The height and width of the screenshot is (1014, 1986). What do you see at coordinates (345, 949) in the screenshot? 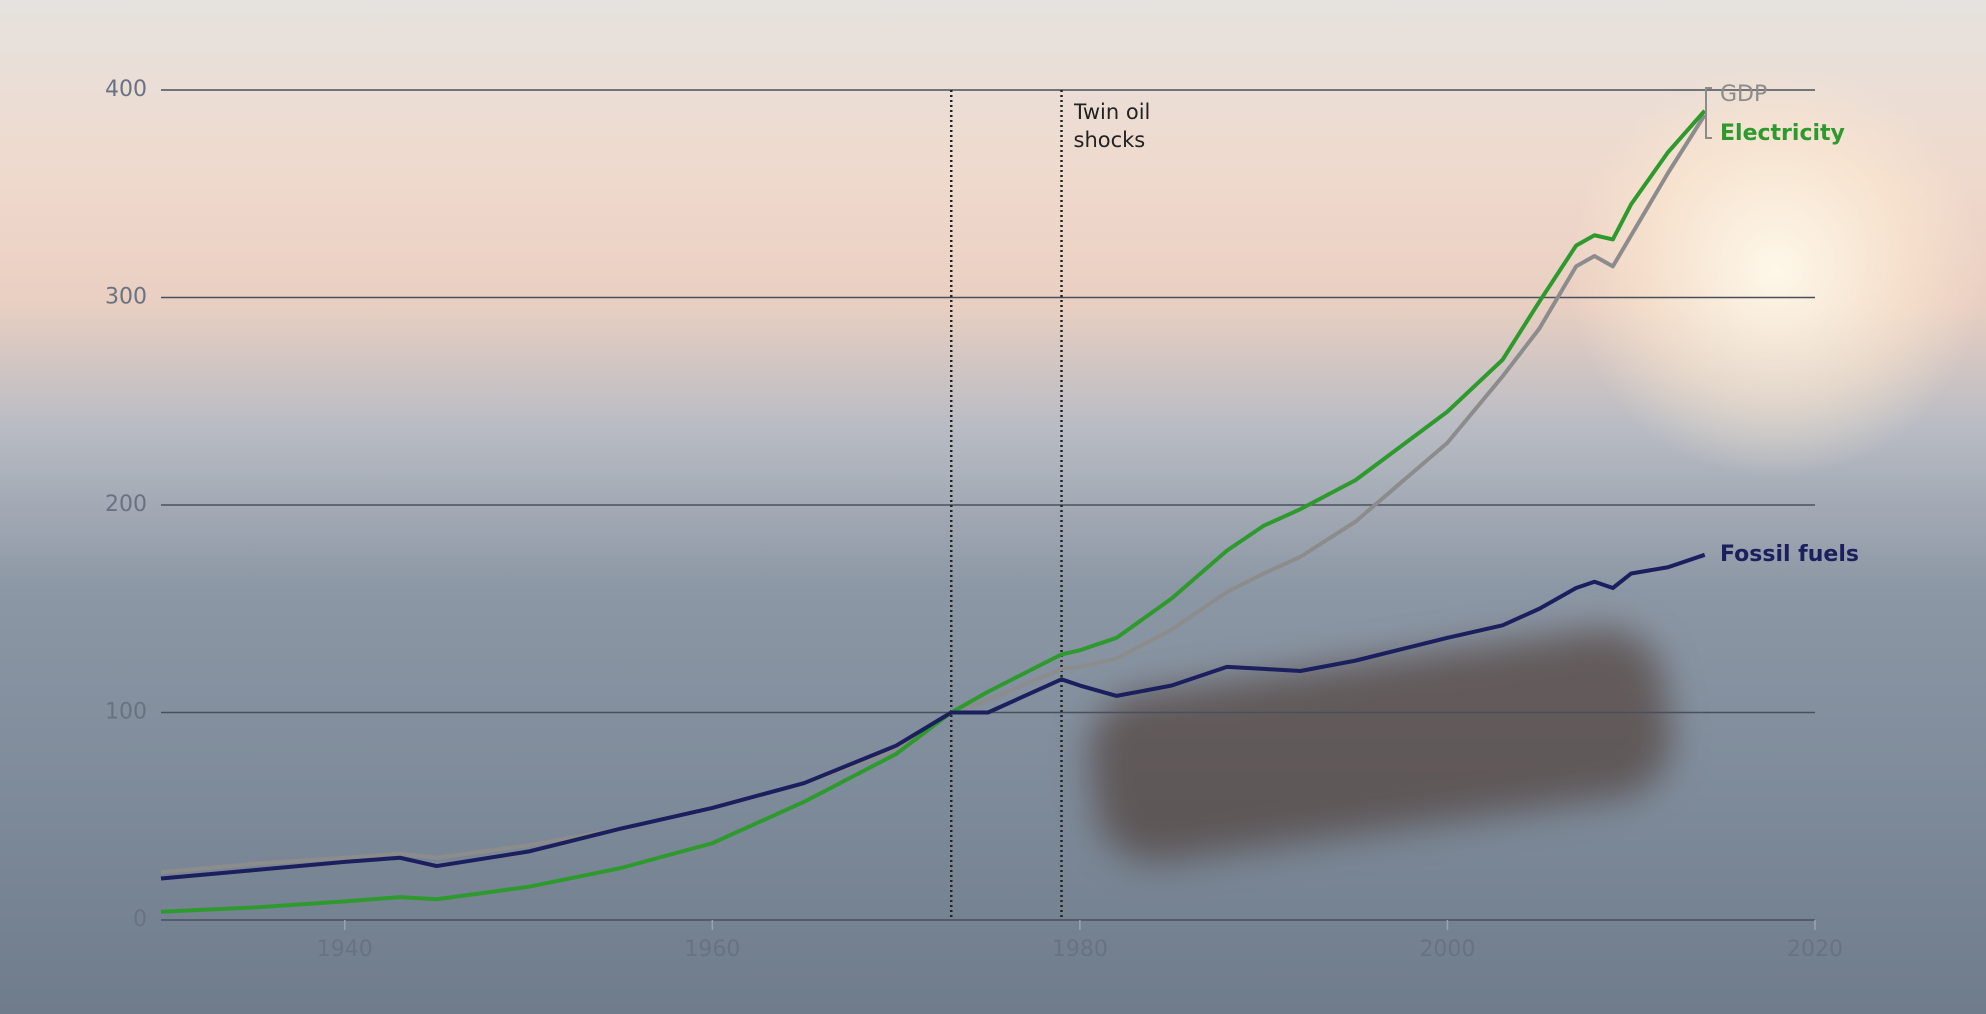
I see `x-tick-label: 1940` at bounding box center [345, 949].